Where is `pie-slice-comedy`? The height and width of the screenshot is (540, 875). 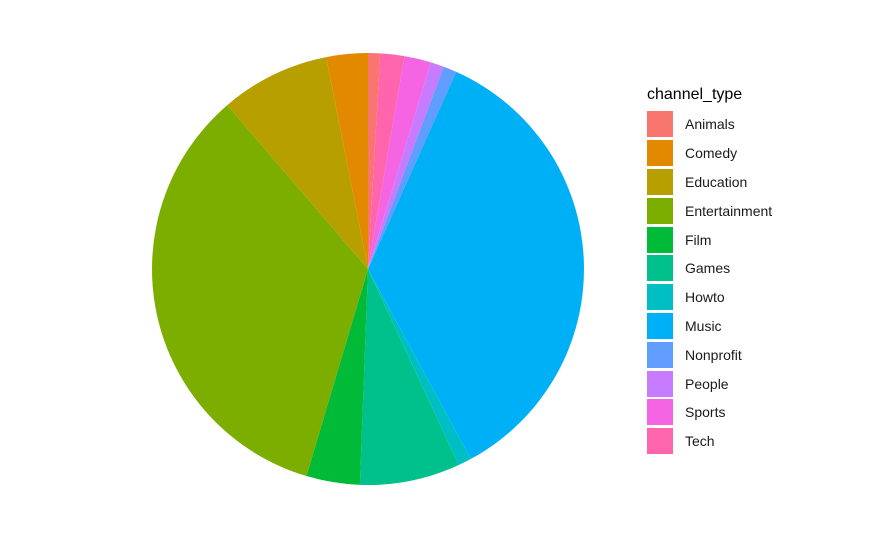 pie-slice-comedy is located at coordinates (347, 160).